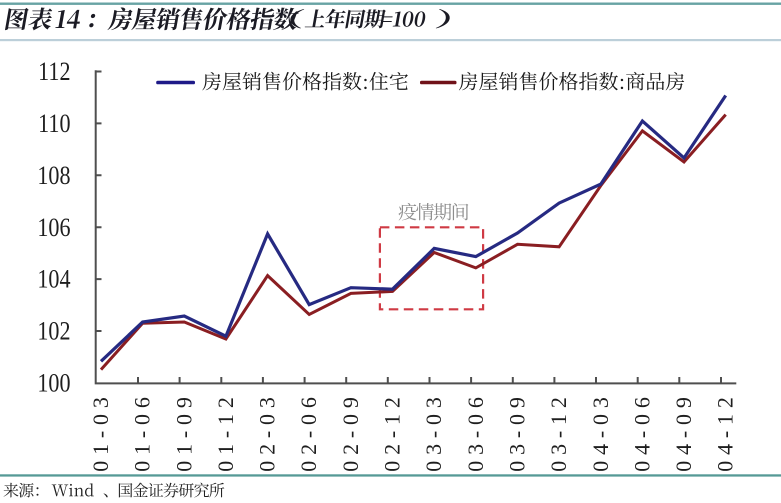  I want to click on svg-text: 108, so click(53, 176).